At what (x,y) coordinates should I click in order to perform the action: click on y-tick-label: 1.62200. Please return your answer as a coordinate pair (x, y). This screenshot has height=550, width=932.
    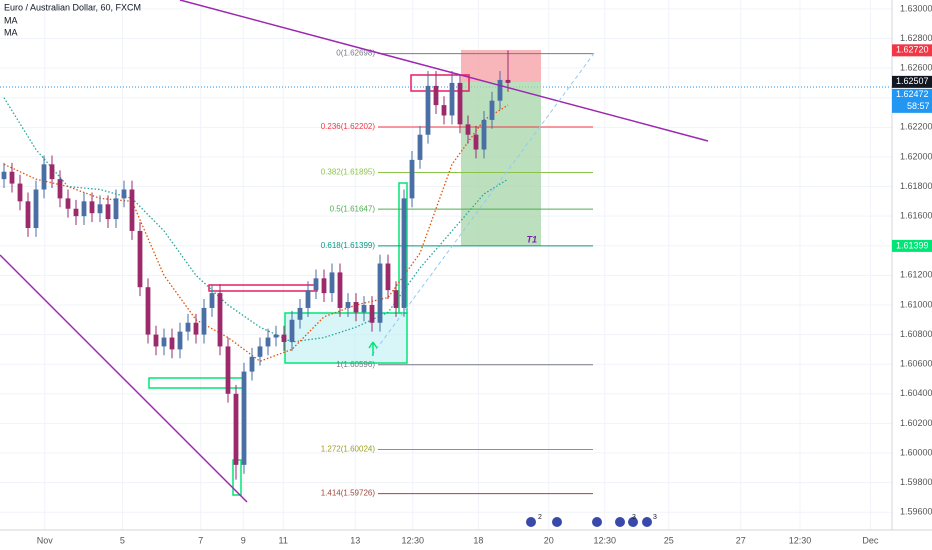
    Looking at the image, I should click on (916, 127).